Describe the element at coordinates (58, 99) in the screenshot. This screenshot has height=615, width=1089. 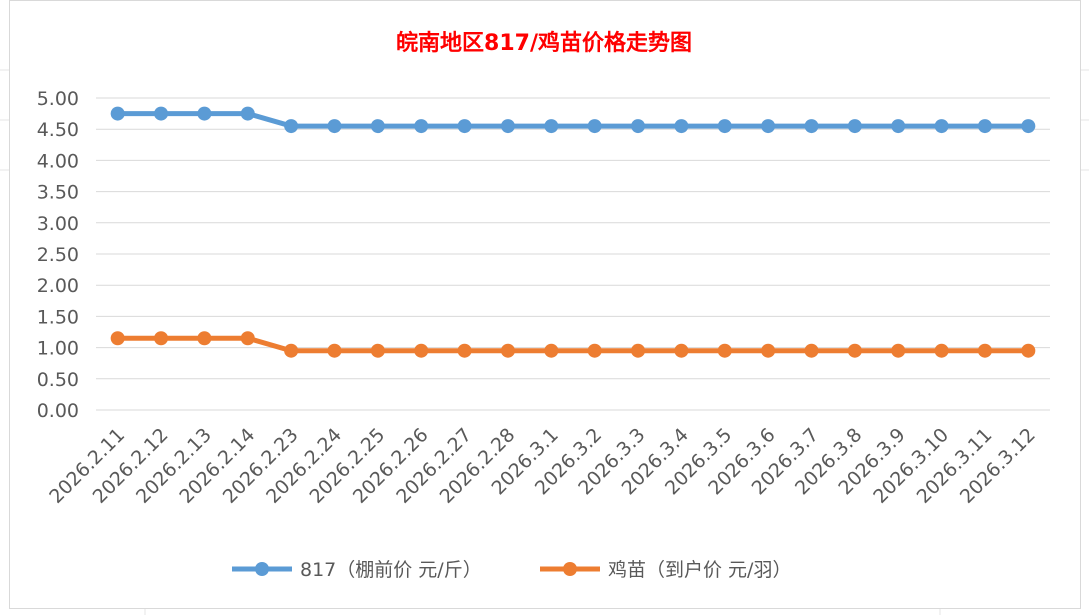
I see `y-tick-label: 5.00` at that location.